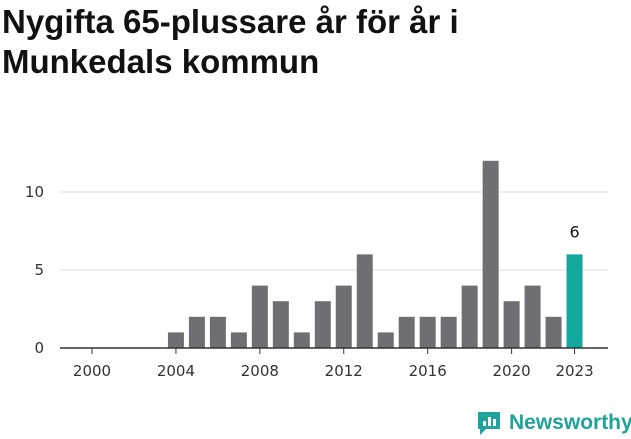 The width and height of the screenshot is (631, 439). I want to click on x-tick-label: 2023, so click(574, 371).